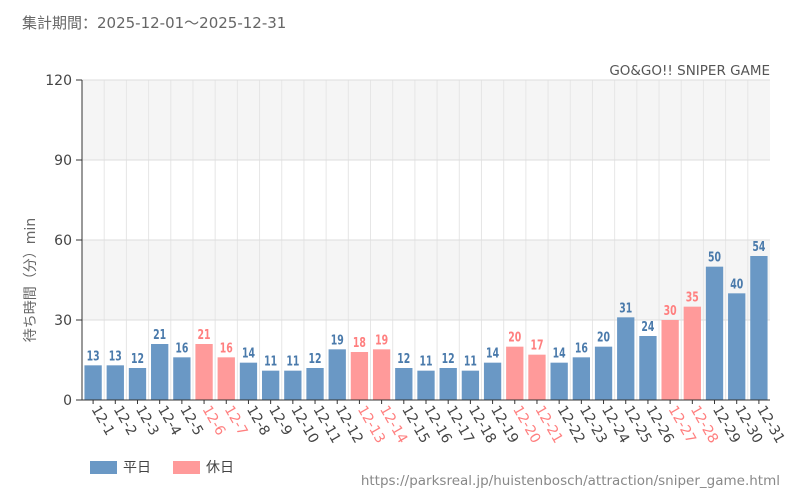 This screenshot has width=800, height=500. Describe the element at coordinates (647, 326) in the screenshot. I see `value-label: 24` at that location.